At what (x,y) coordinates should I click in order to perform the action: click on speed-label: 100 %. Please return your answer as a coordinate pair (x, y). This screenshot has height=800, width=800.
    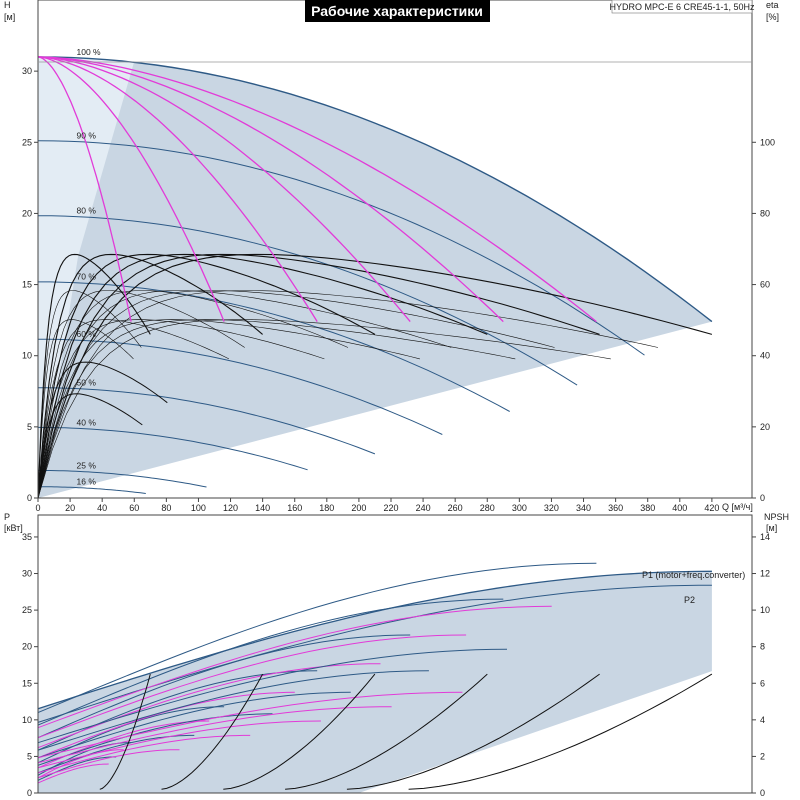
    Looking at the image, I should click on (89, 52).